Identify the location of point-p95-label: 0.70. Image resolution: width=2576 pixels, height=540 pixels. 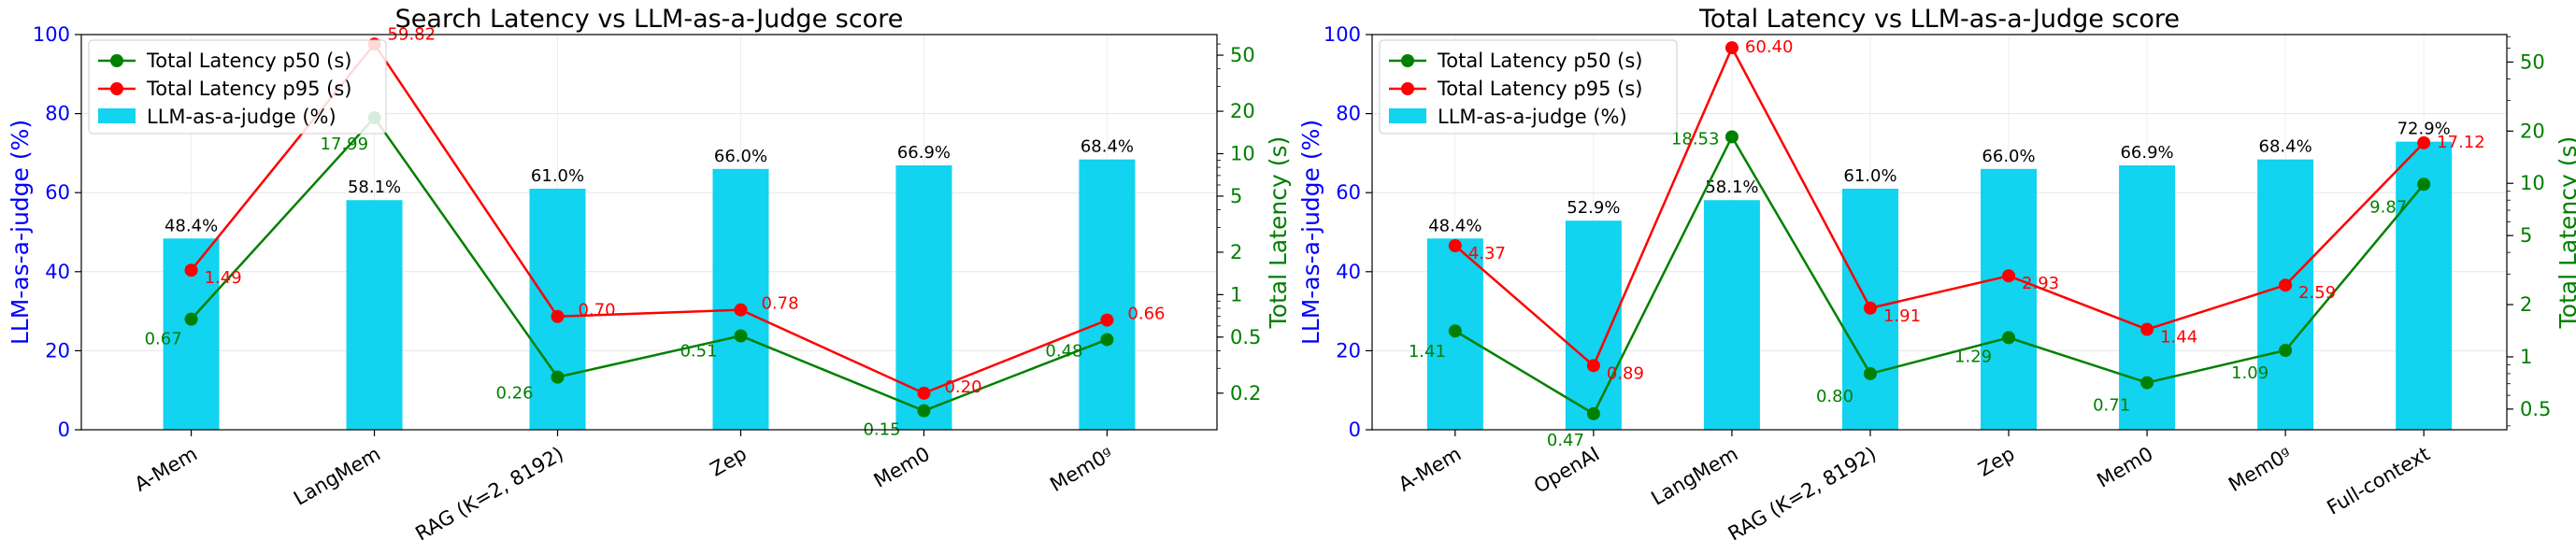
(597, 310).